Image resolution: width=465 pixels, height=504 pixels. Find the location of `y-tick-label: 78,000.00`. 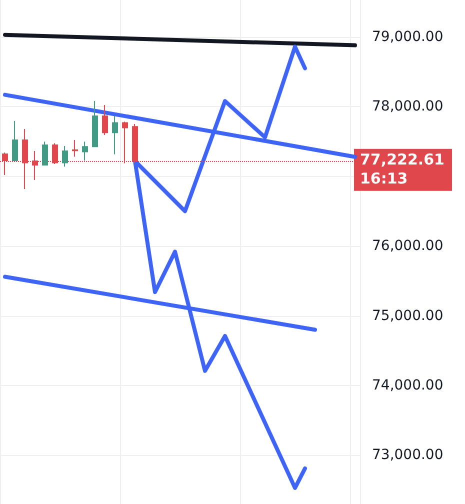

y-tick-label: 78,000.00 is located at coordinates (408, 106).